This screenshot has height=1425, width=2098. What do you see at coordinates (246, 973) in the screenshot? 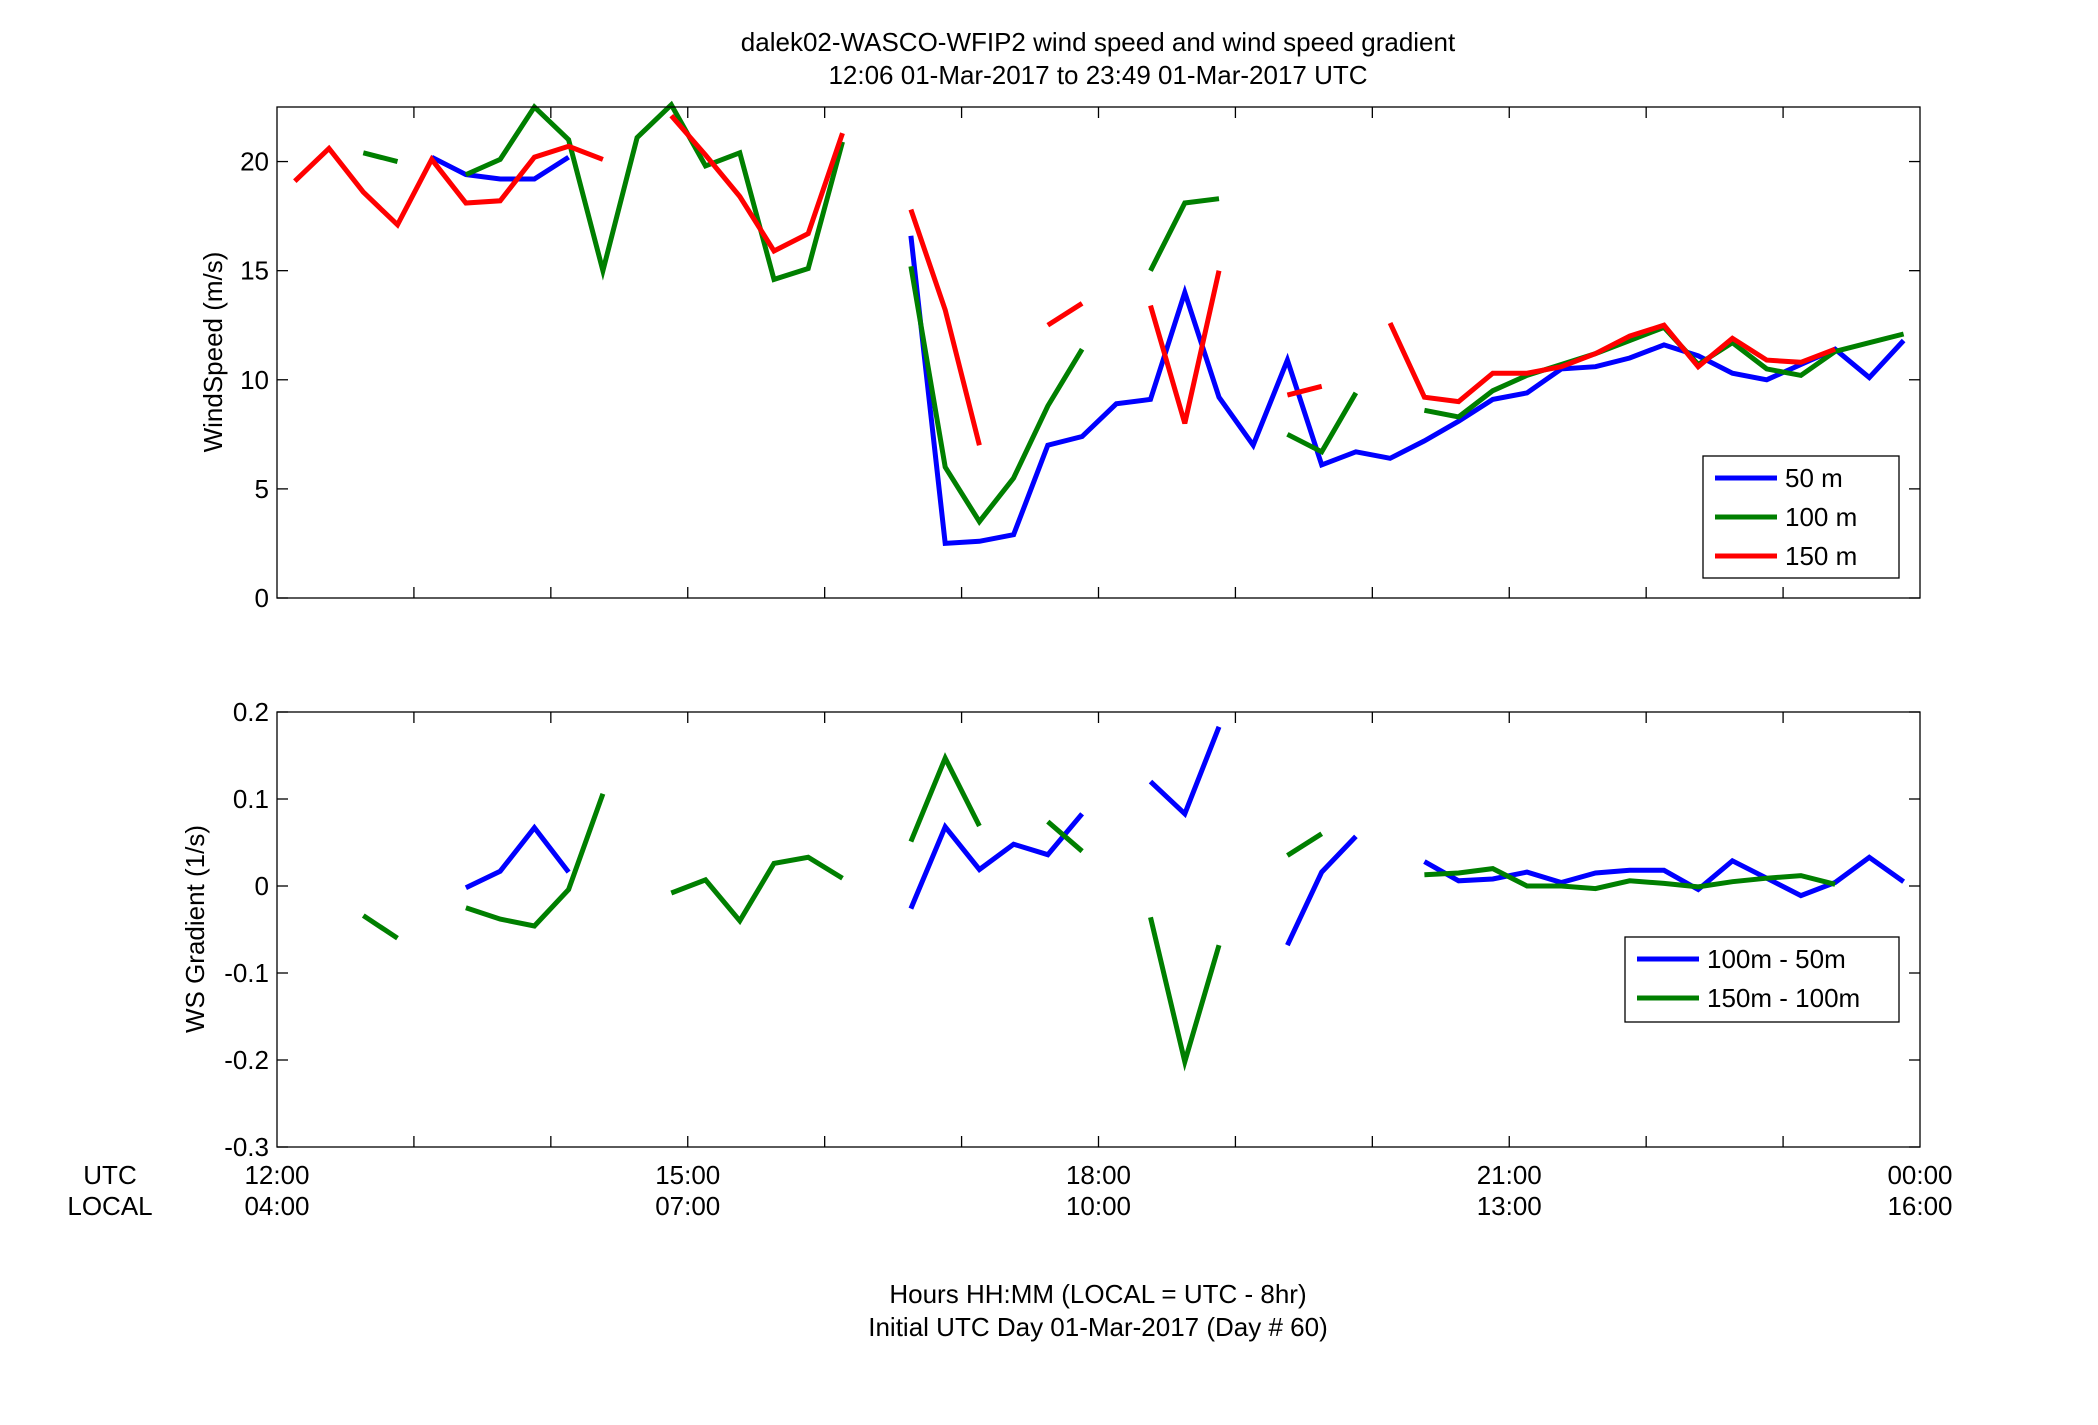
I see `gradient-ytick-label: -0.1` at bounding box center [246, 973].